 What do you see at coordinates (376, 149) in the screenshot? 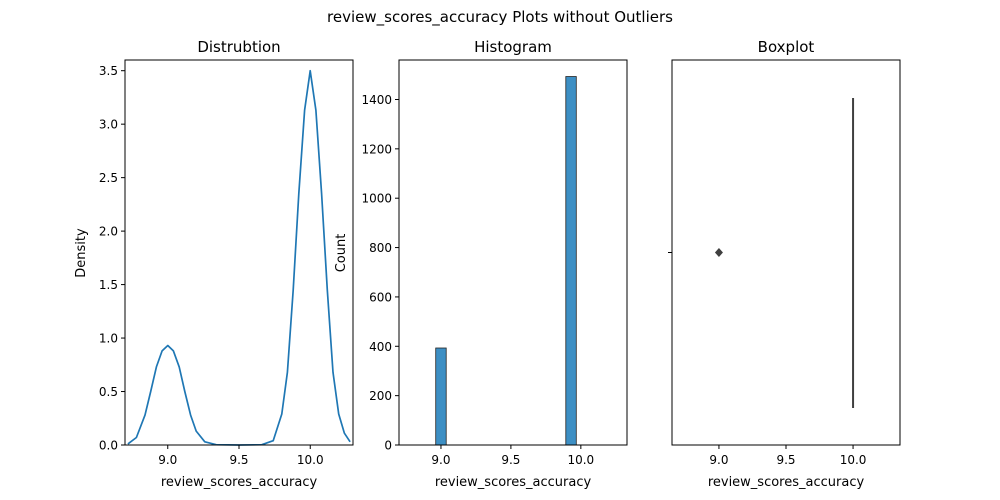
I see `histogram-ytick-label: 1200` at bounding box center [376, 149].